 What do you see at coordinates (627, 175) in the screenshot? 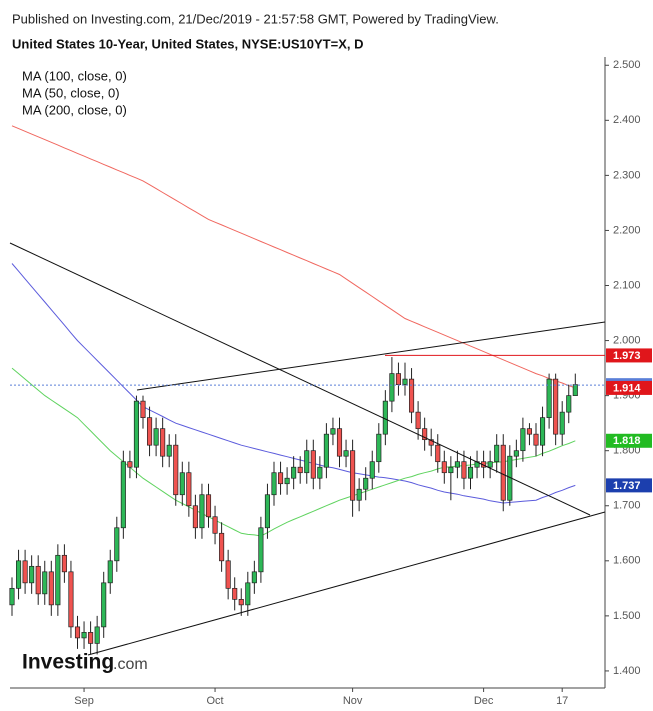
I see `y-tick-label: 2.300` at bounding box center [627, 175].